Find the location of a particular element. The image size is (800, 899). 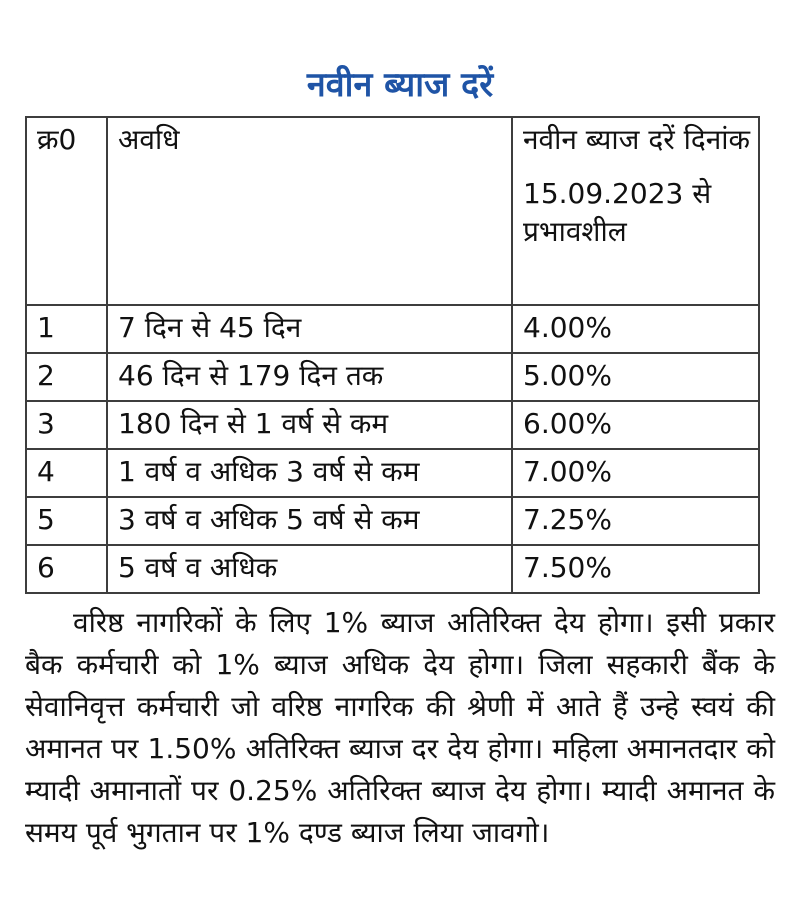

cell-period: 1 वर्ष व अधिक 3 वर्ष से कम is located at coordinates (309, 473).